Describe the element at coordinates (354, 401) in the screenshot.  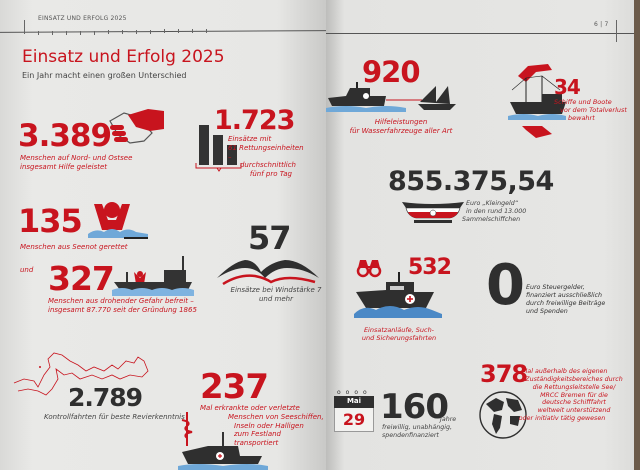
I see `calendar-month: Mai` at that location.